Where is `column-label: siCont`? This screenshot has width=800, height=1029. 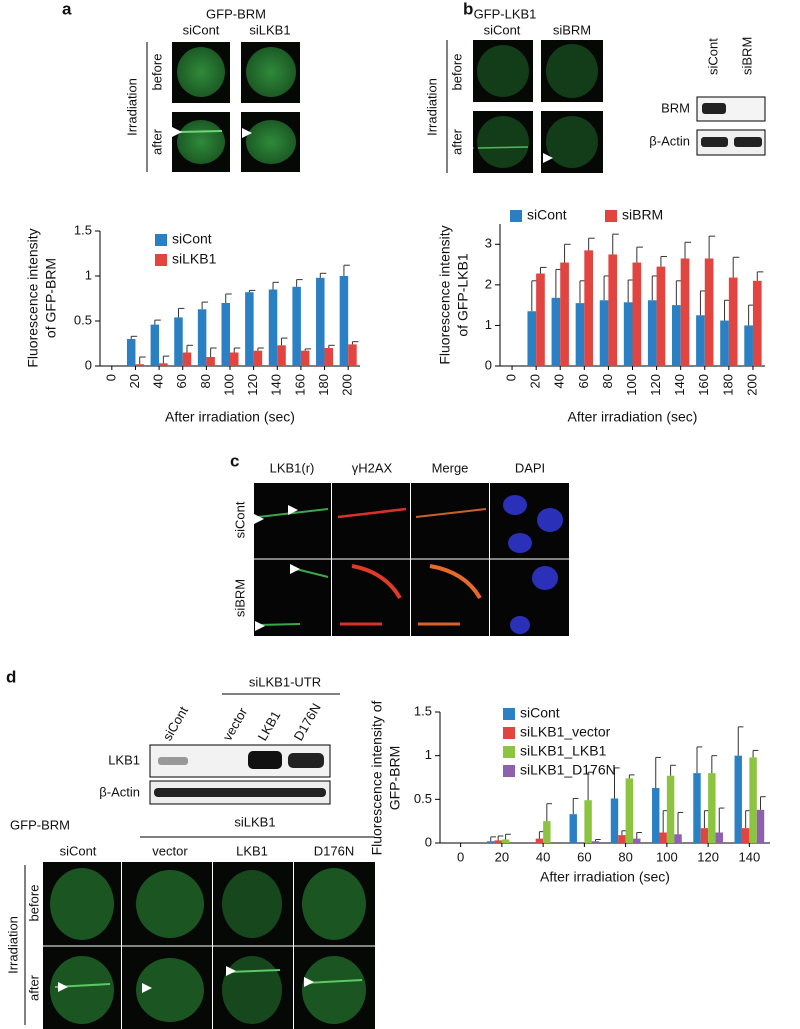 column-label: siCont is located at coordinates (502, 29).